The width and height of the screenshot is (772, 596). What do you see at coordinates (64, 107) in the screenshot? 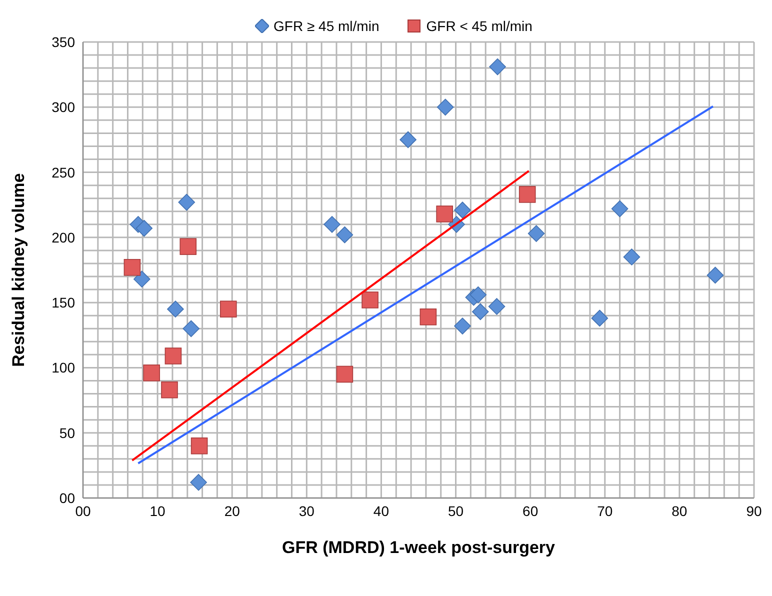
I see `y-tick-label: 300` at bounding box center [64, 107].